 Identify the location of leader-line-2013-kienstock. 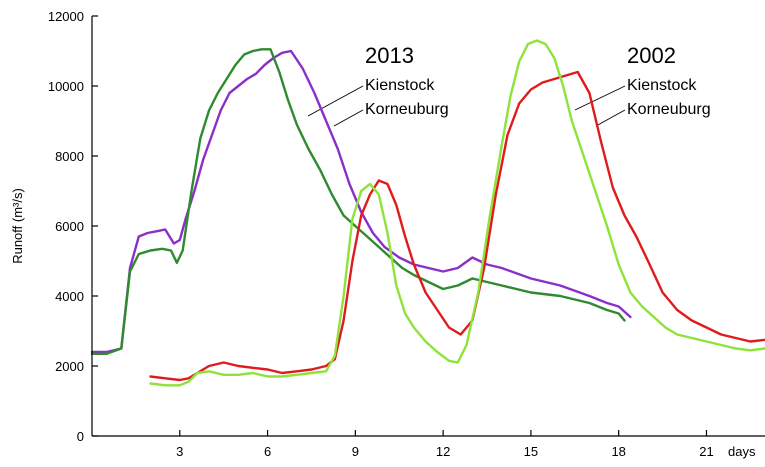
(335, 101).